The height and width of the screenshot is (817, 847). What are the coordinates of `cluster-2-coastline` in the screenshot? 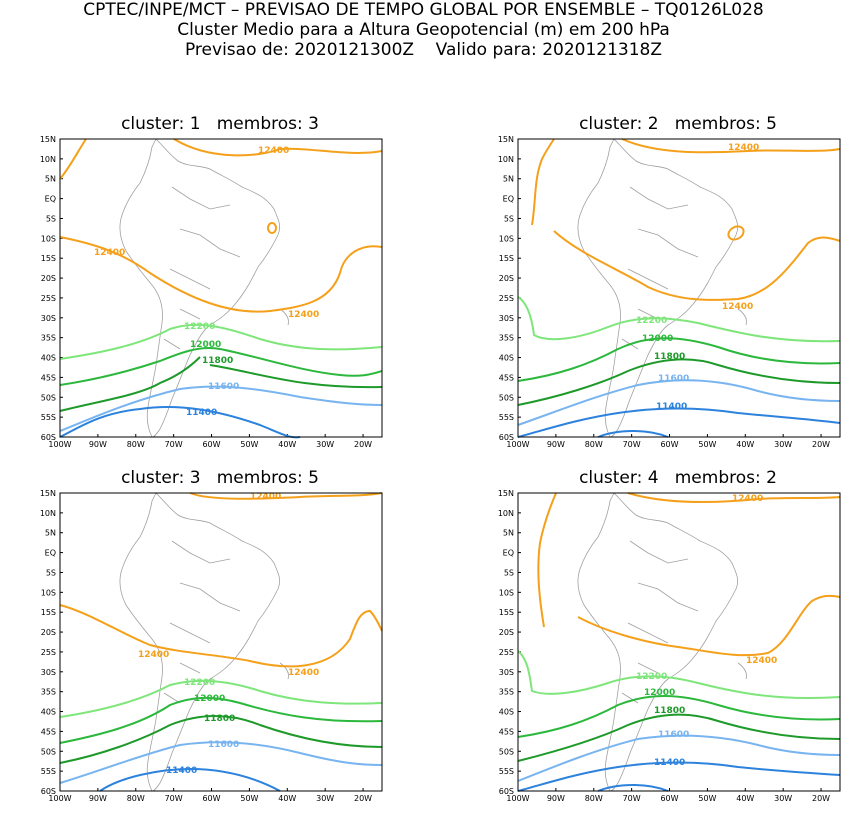 It's located at (662, 288).